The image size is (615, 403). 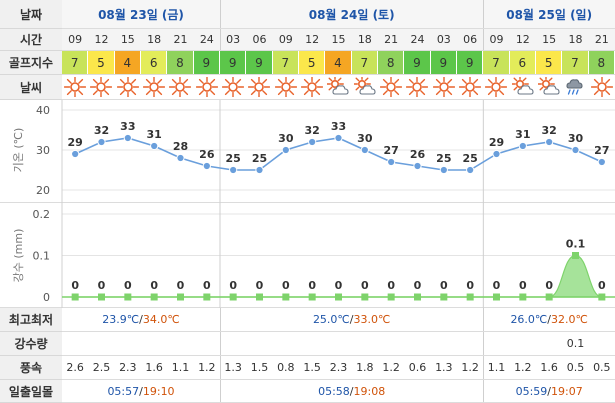 I want to click on wind-speed-cell: 1.2, so click(x=207, y=367).